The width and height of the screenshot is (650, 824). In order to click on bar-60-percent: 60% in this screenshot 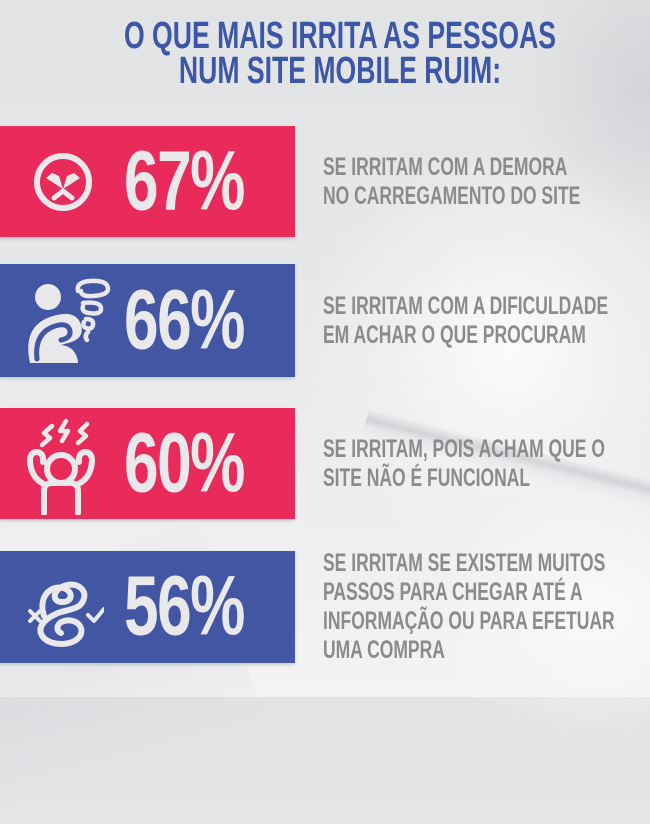, I will do `click(147, 463)`.